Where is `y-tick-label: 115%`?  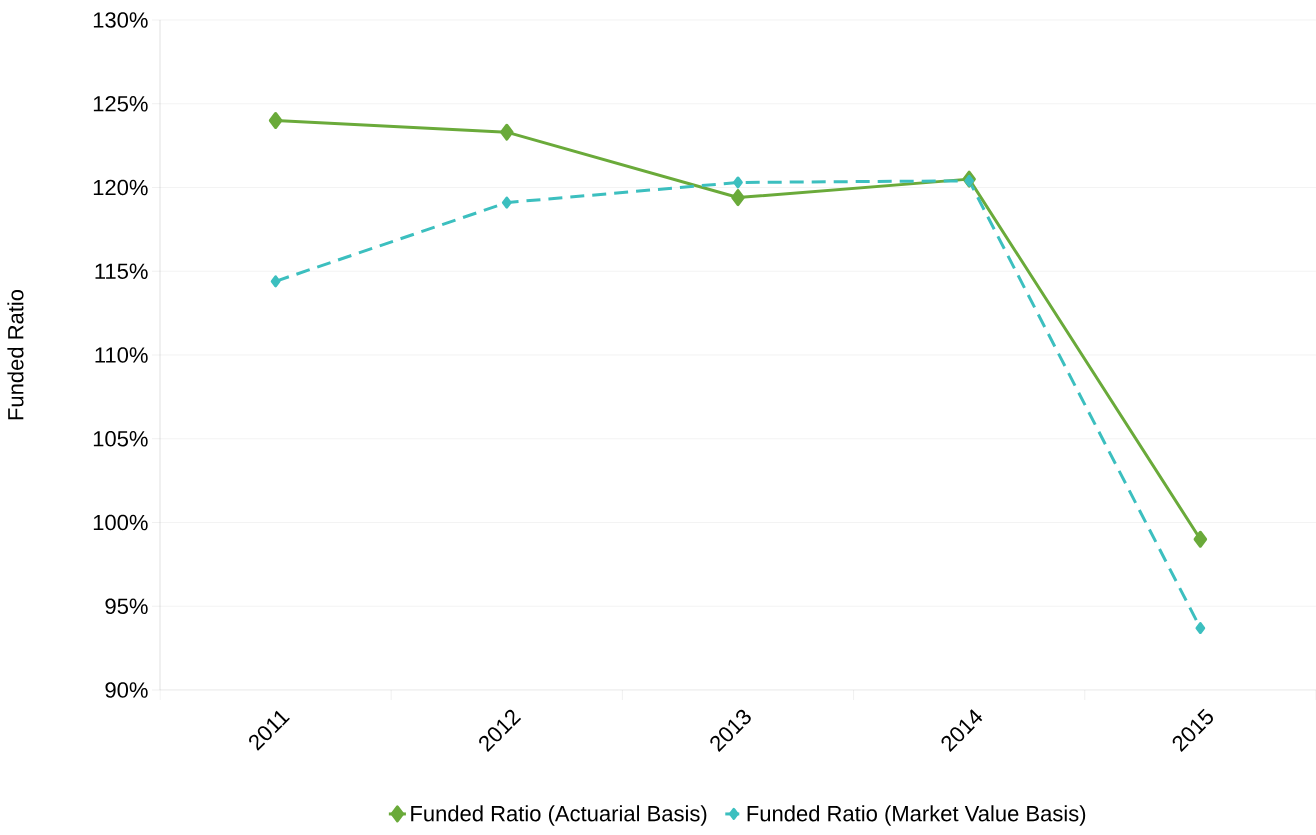
y-tick-label: 115% is located at coordinates (121, 271).